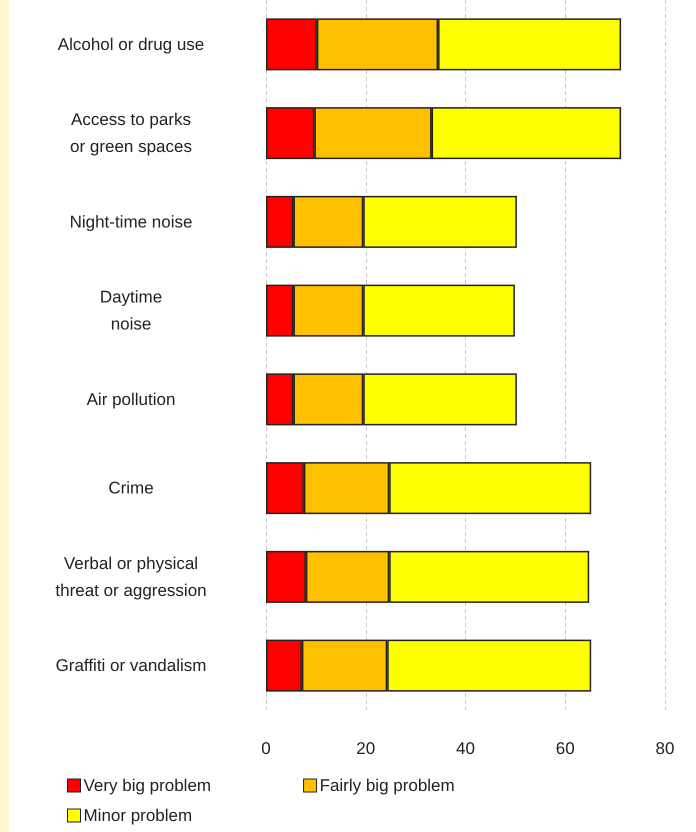 The width and height of the screenshot is (696, 832). Describe the element at coordinates (131, 133) in the screenshot. I see `y-tick-label: Access to parks or green spaces` at that location.